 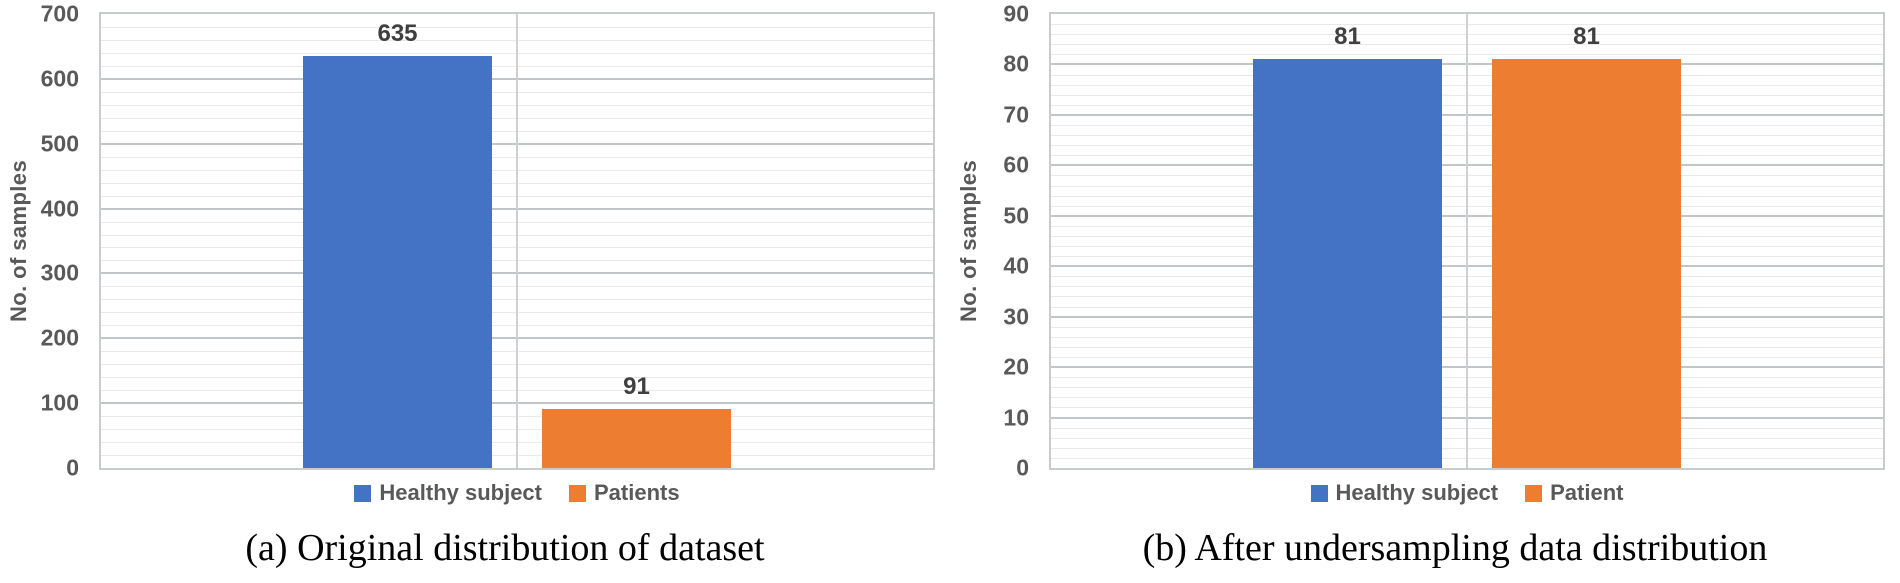 I want to click on bar-patient, so click(x=1586, y=263).